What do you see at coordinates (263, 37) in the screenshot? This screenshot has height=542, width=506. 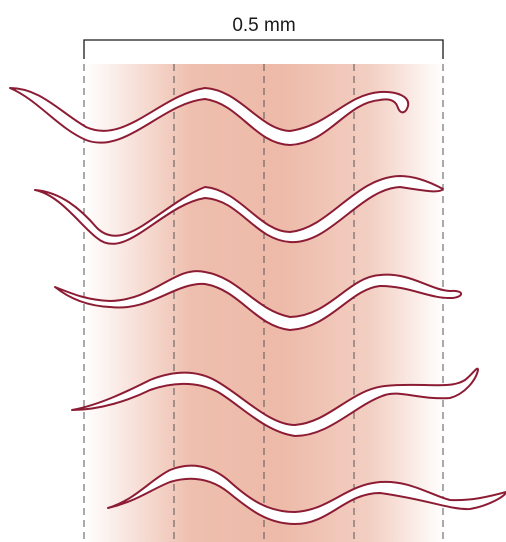 I see `scale-bar: 0.5 mm` at bounding box center [263, 37].